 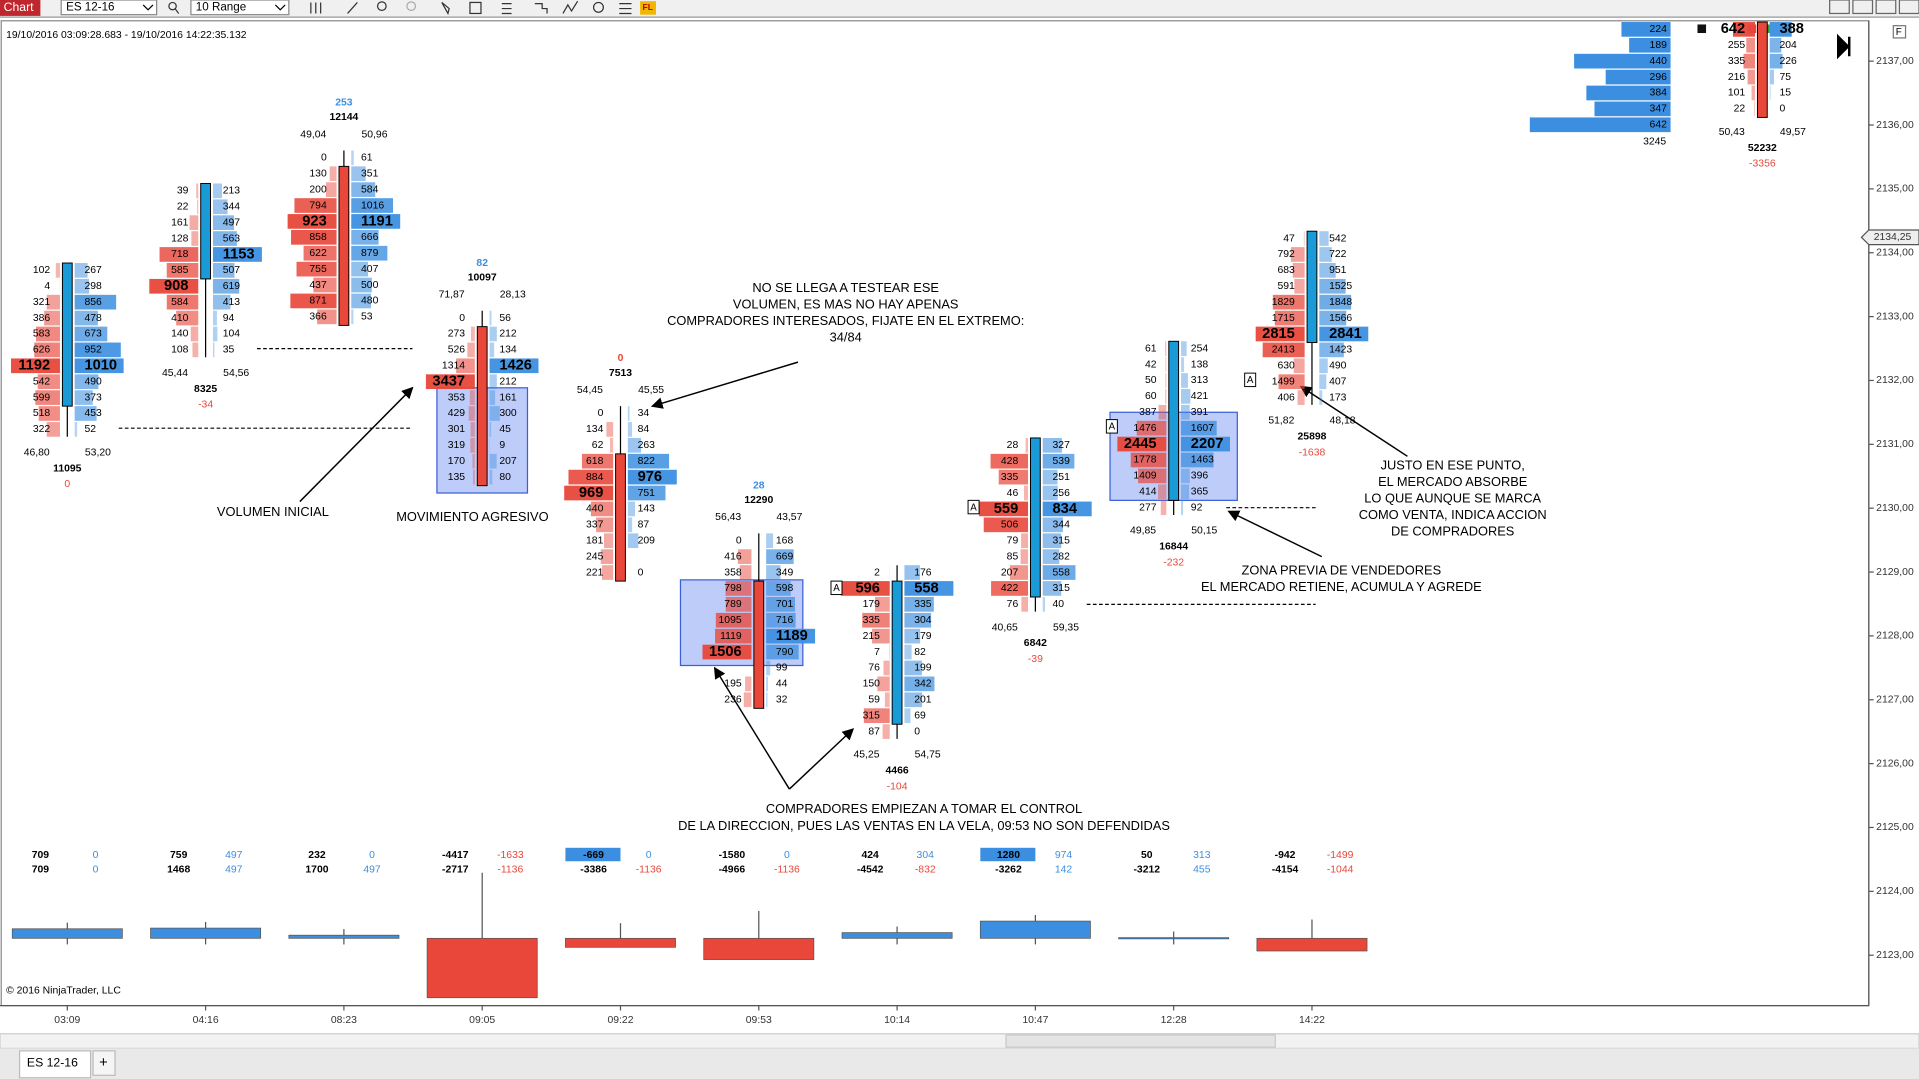 I want to click on period-select, so click(x=240, y=8).